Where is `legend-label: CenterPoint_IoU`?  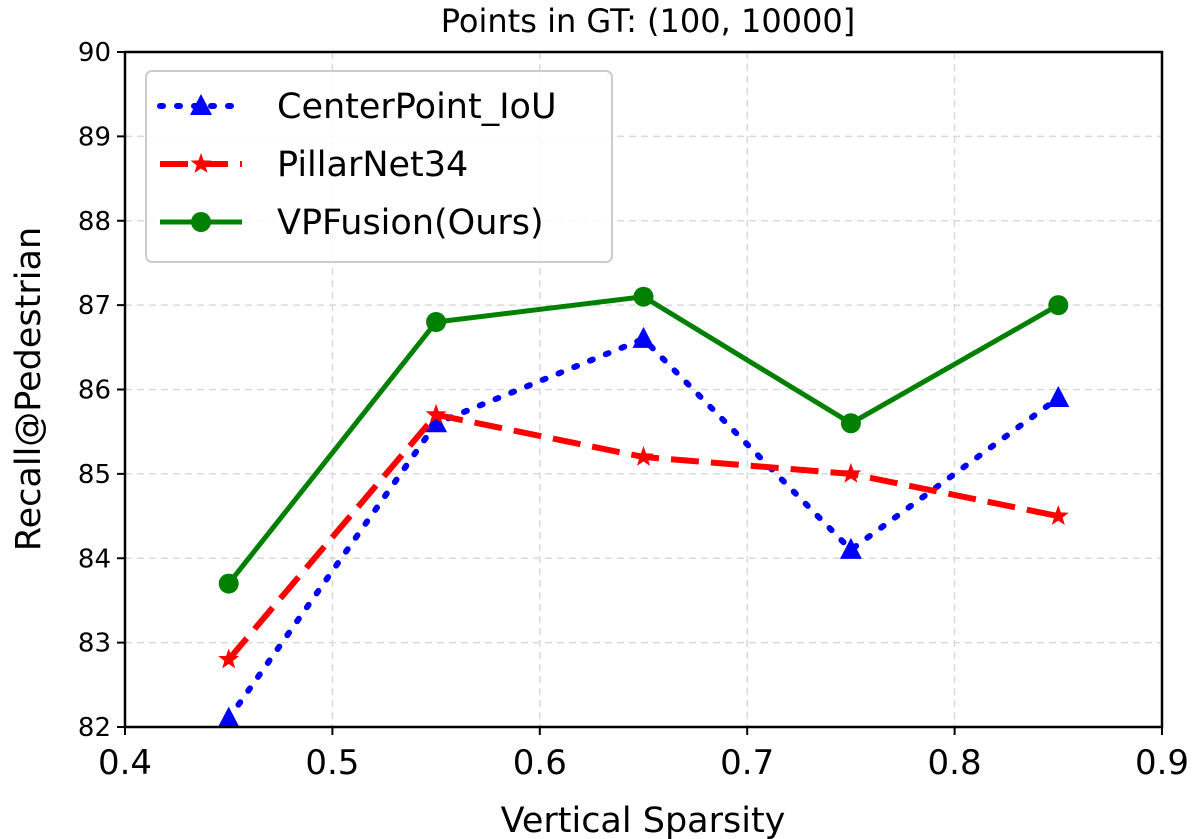 legend-label: CenterPoint_IoU is located at coordinates (417, 107).